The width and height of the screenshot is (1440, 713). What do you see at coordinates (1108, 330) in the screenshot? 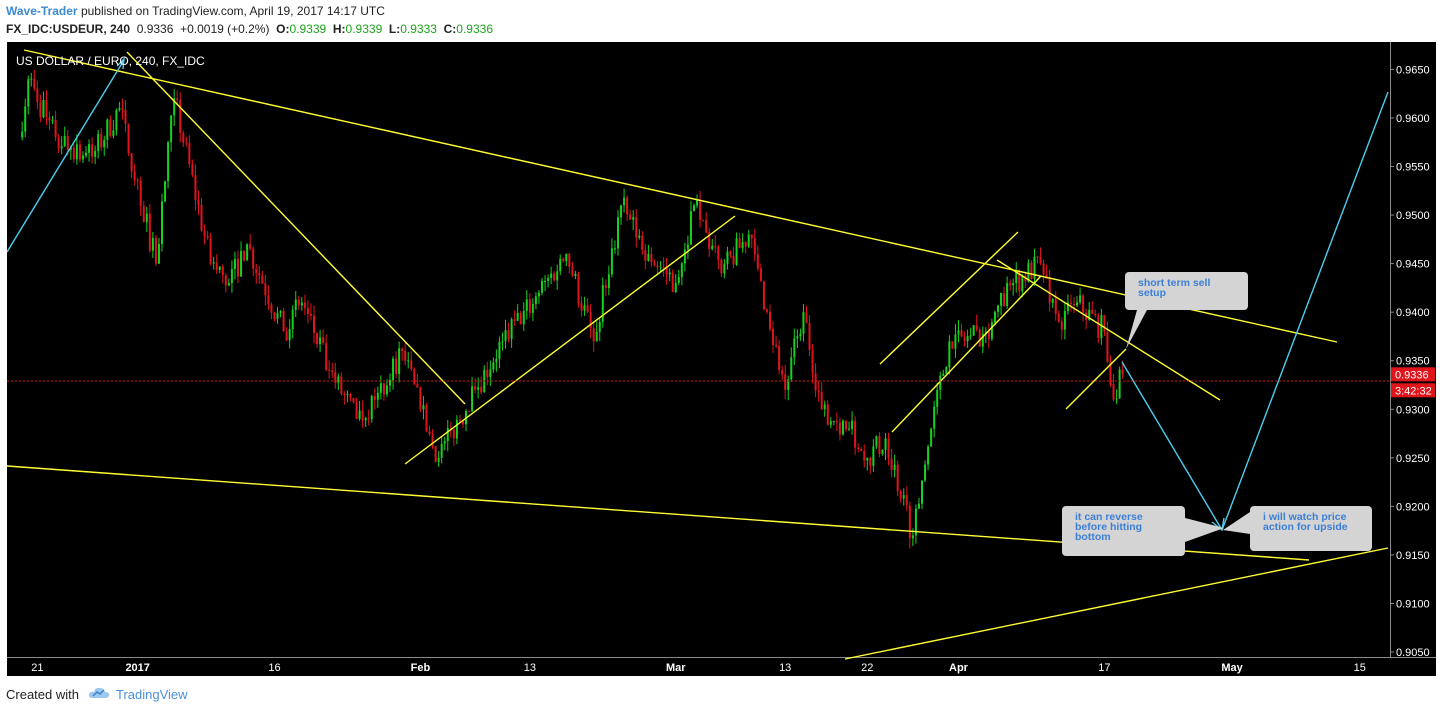
I see `trendline-april-decline` at bounding box center [1108, 330].